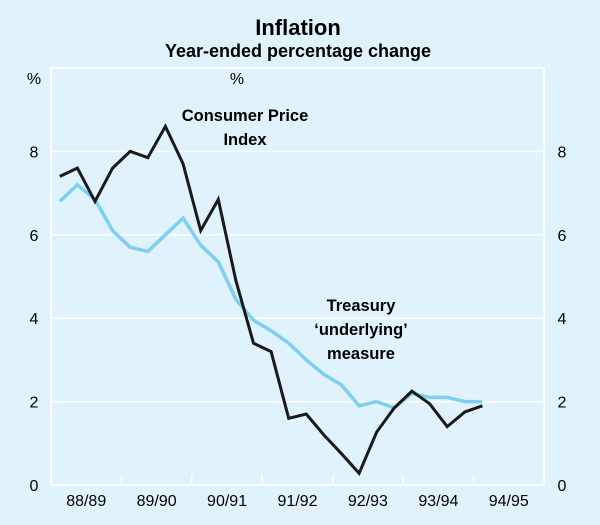 The width and height of the screenshot is (600, 525). Describe the element at coordinates (34, 236) in the screenshot. I see `y-tick-left-6: 6` at that location.